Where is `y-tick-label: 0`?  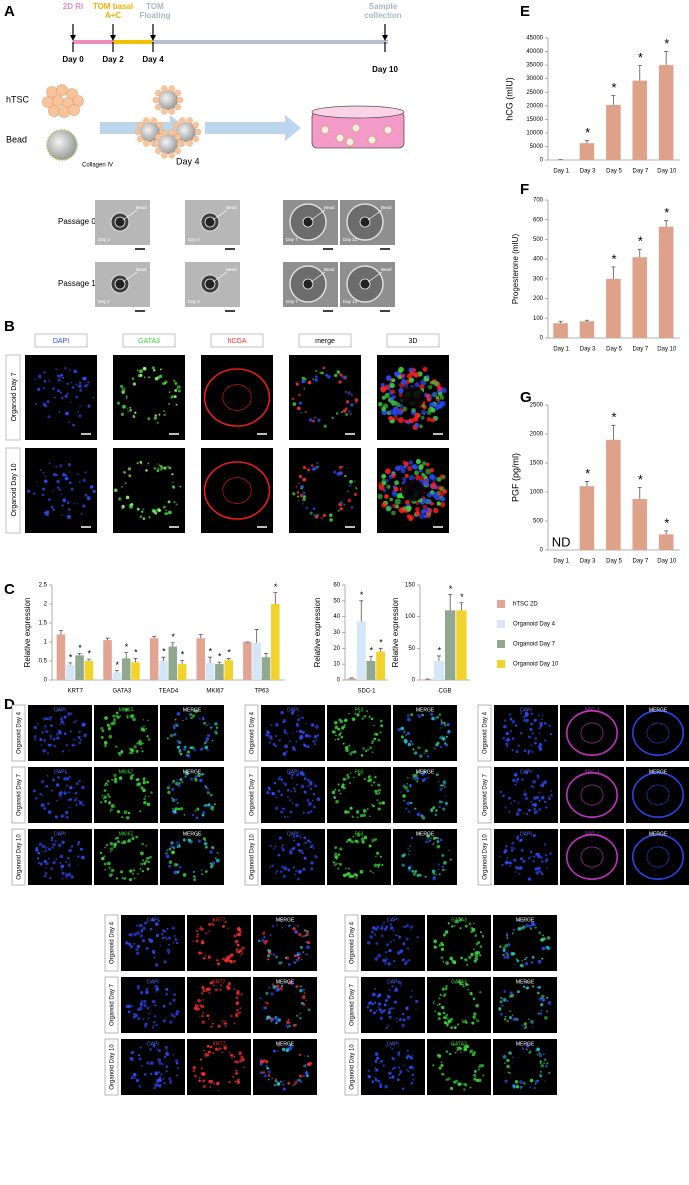 y-tick-label: 0 is located at coordinates (414, 681).